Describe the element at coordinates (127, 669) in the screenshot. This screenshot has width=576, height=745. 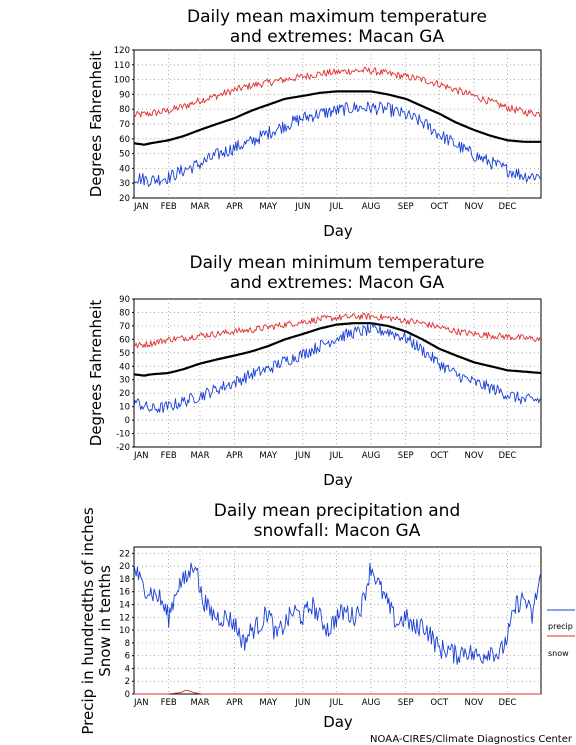
I see `precip-y-tick-label: 4` at that location.